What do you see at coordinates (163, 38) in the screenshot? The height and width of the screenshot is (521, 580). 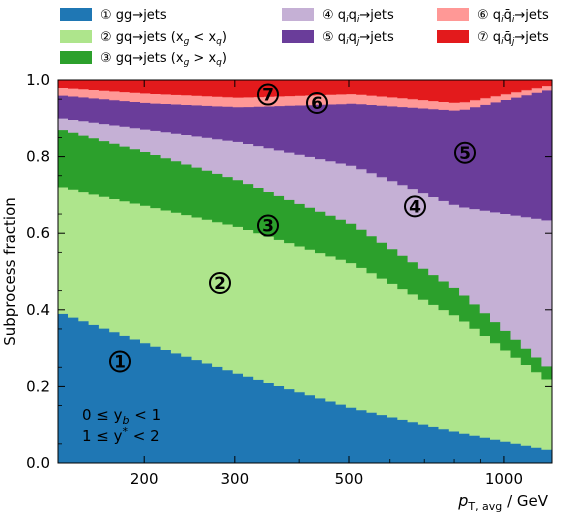 I see `legend-label-2: ② gq→jets (xg < xq)` at bounding box center [163, 38].